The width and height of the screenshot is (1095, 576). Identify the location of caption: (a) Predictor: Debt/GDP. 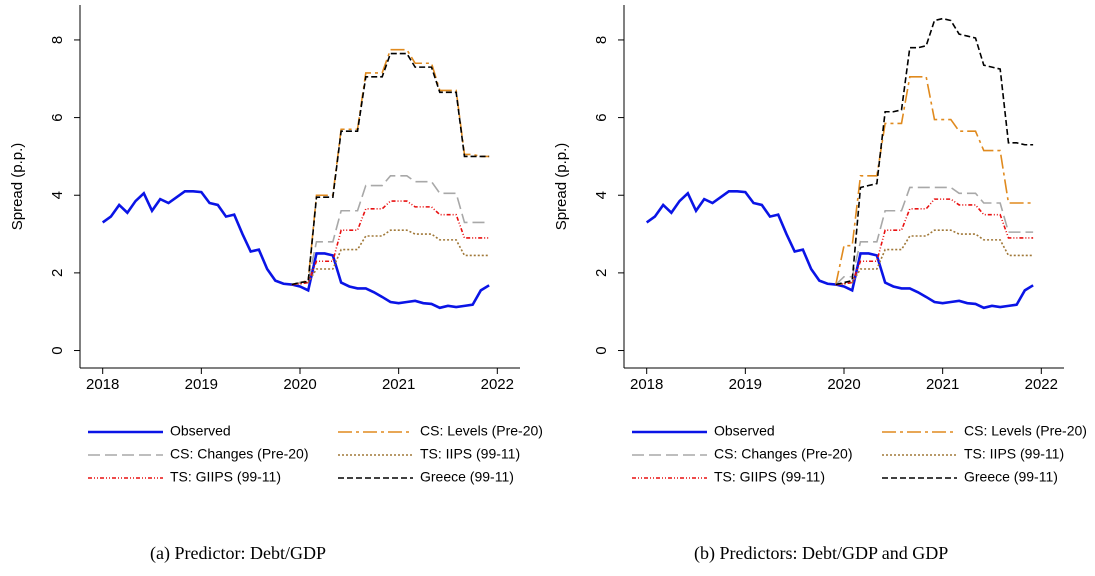
(238, 553).